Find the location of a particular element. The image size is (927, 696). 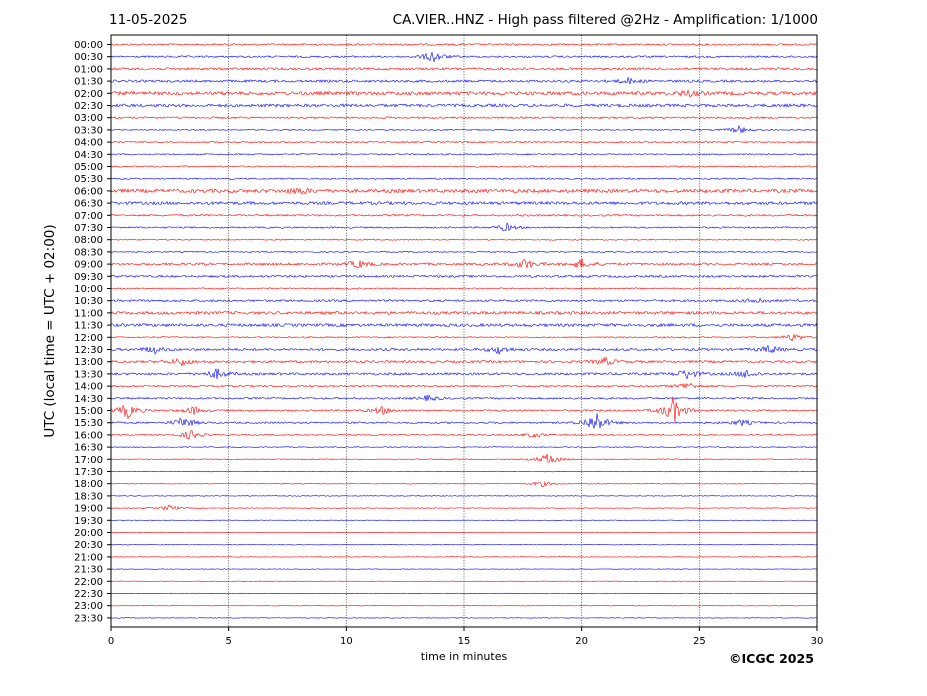

plot-date: 11-05-2025 is located at coordinates (148, 20).